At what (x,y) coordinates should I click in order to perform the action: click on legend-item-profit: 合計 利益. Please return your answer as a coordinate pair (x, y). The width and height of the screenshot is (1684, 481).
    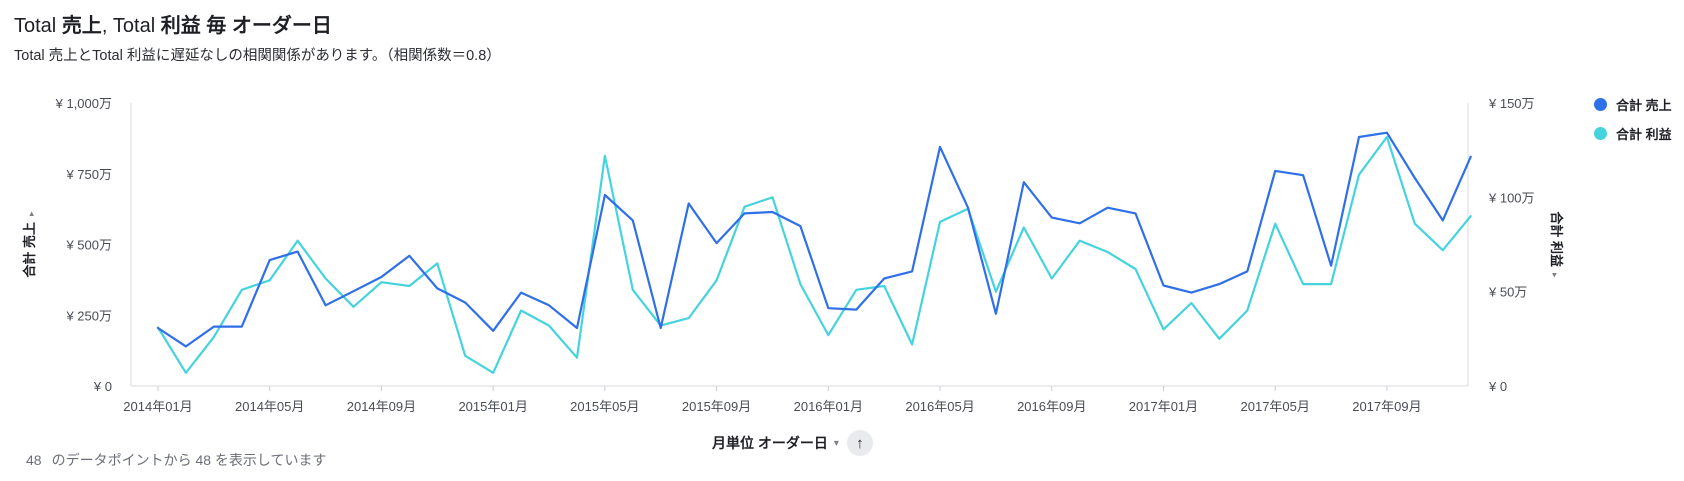
    Looking at the image, I should click on (1633, 133).